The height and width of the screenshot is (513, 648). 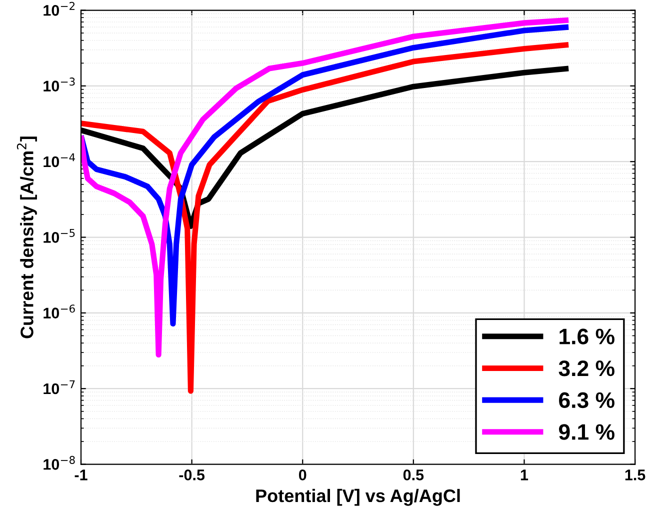 What do you see at coordinates (59, 311) in the screenshot?
I see `y-tick-label: 10$^{−6}$` at bounding box center [59, 311].